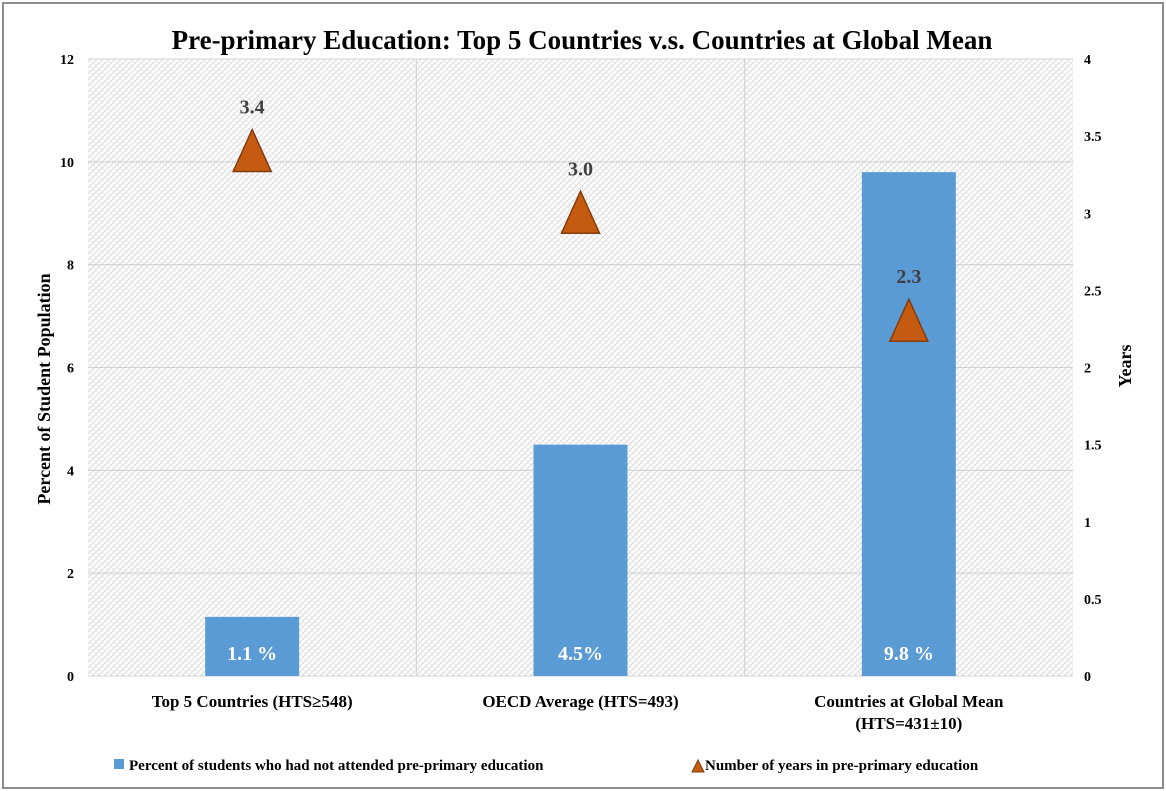 The width and height of the screenshot is (1166, 791). I want to click on y-tick-label: 4, so click(70, 471).